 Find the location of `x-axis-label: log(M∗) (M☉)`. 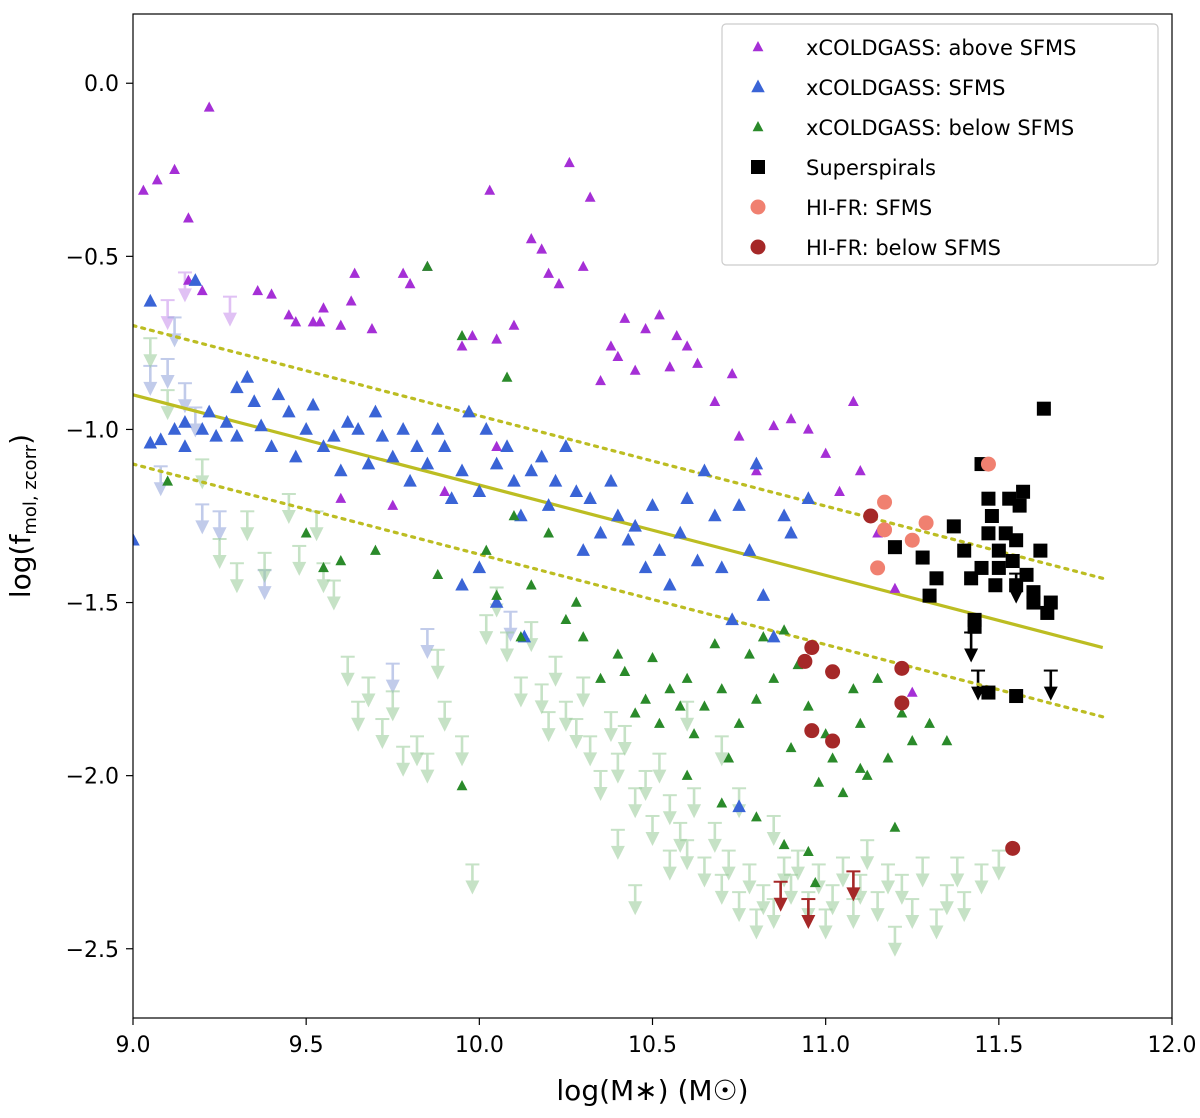

x-axis-label: log(M∗) (M☉) is located at coordinates (652, 1090).